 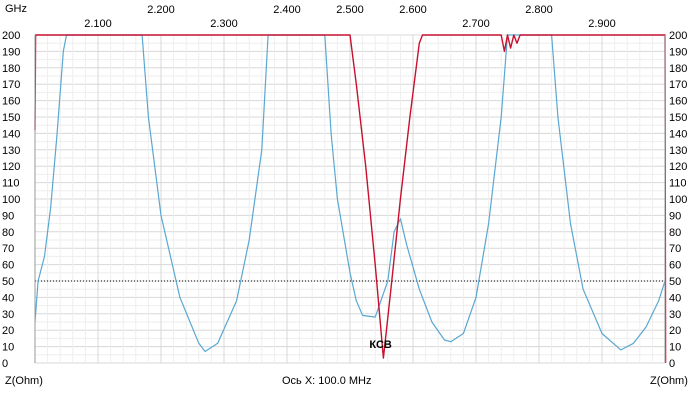 I want to click on y-tick-label-left: 190, so click(x=11, y=52).